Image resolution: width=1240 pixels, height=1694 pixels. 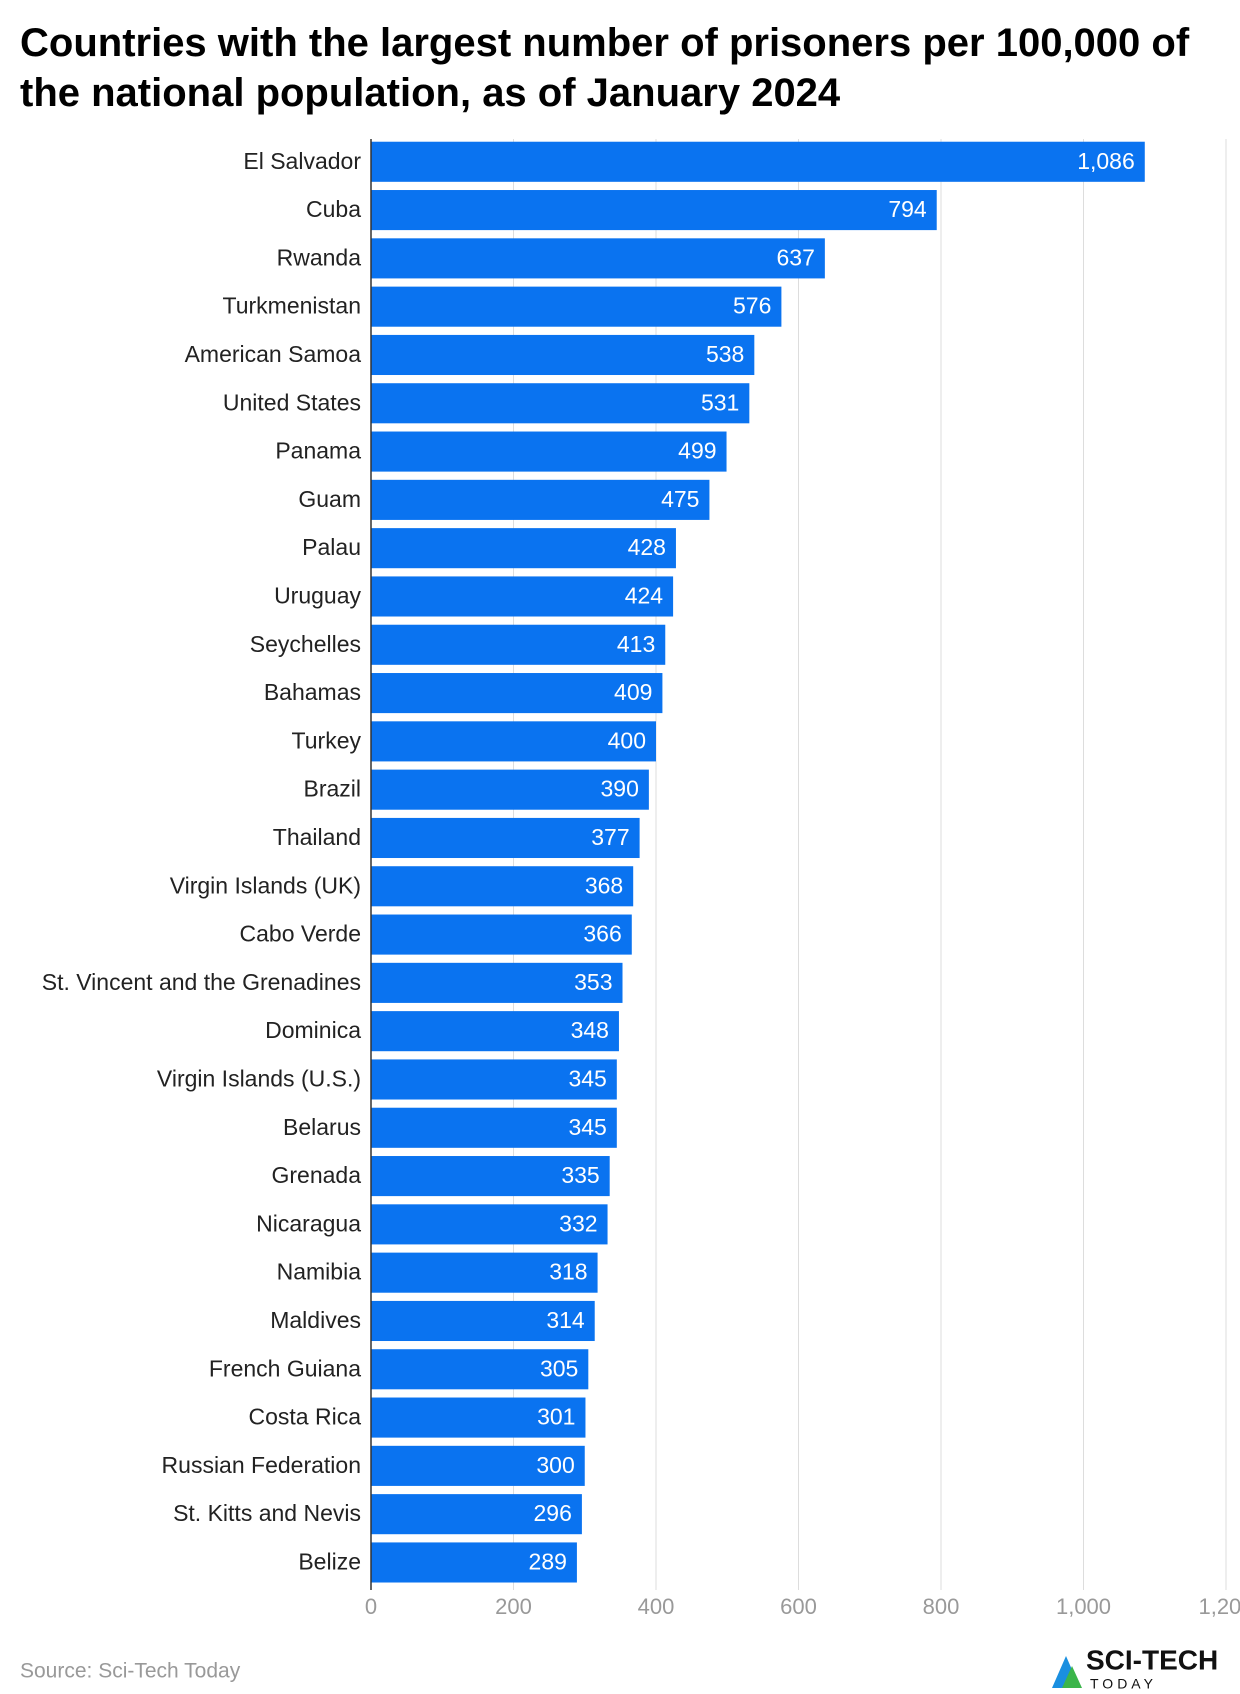 I want to click on y-tick-label: Seychelles, so click(x=305, y=644).